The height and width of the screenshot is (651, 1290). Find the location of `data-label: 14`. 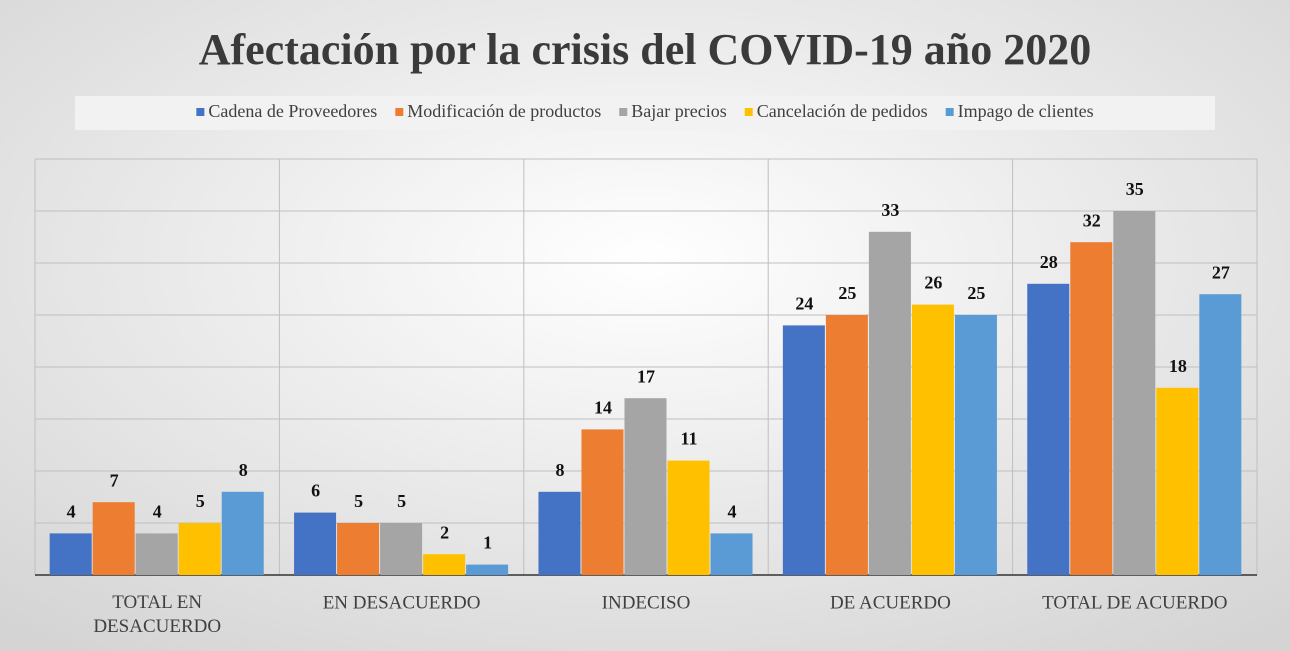

data-label: 14 is located at coordinates (603, 408).